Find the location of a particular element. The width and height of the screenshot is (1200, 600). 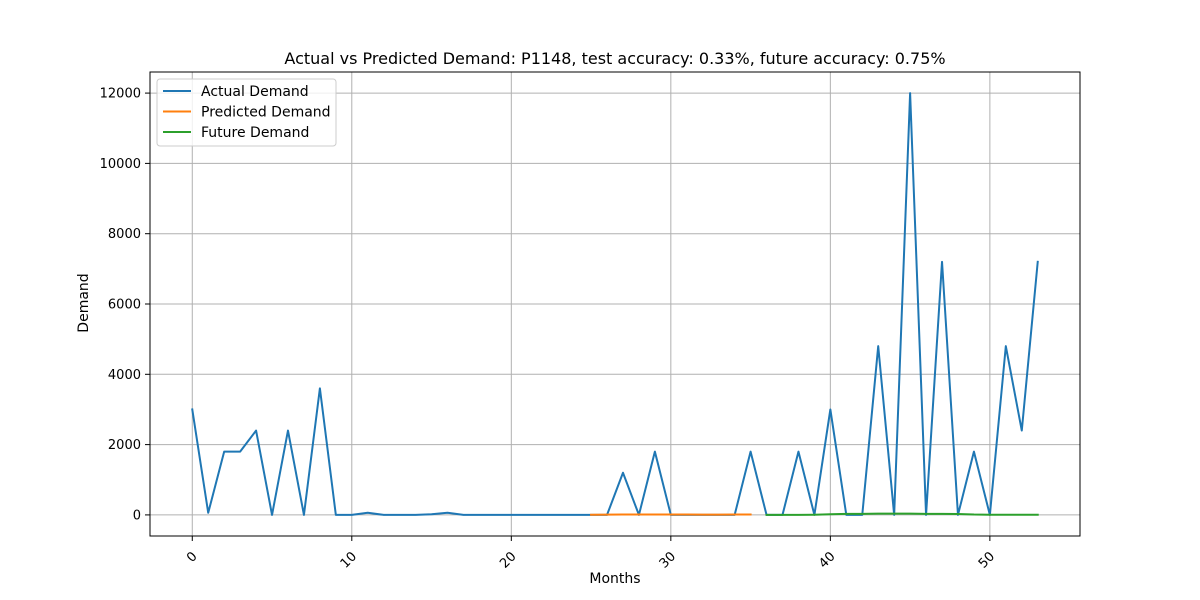

x-axis-label: Months is located at coordinates (614, 579).